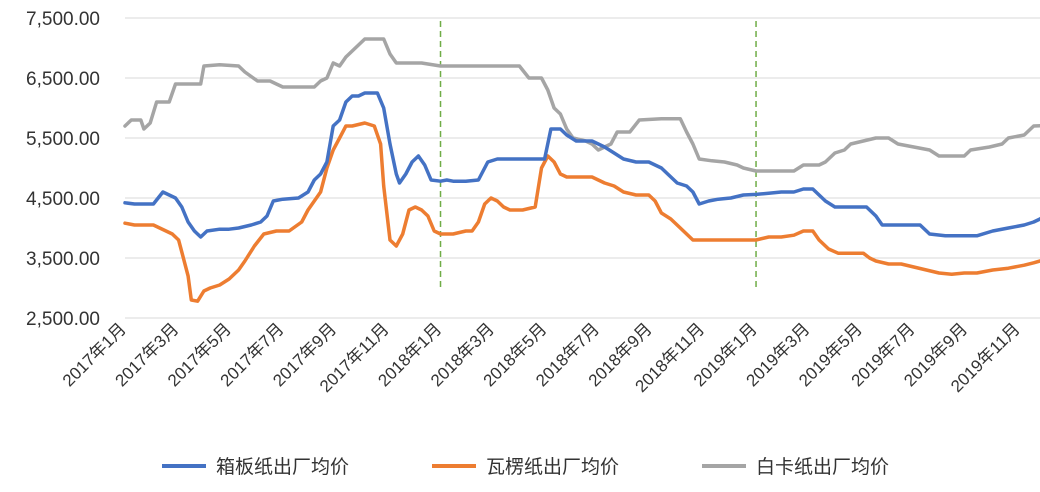 The height and width of the screenshot is (492, 1040). What do you see at coordinates (63, 79) in the screenshot?
I see `y-tick-label: 6,500.00` at bounding box center [63, 79].